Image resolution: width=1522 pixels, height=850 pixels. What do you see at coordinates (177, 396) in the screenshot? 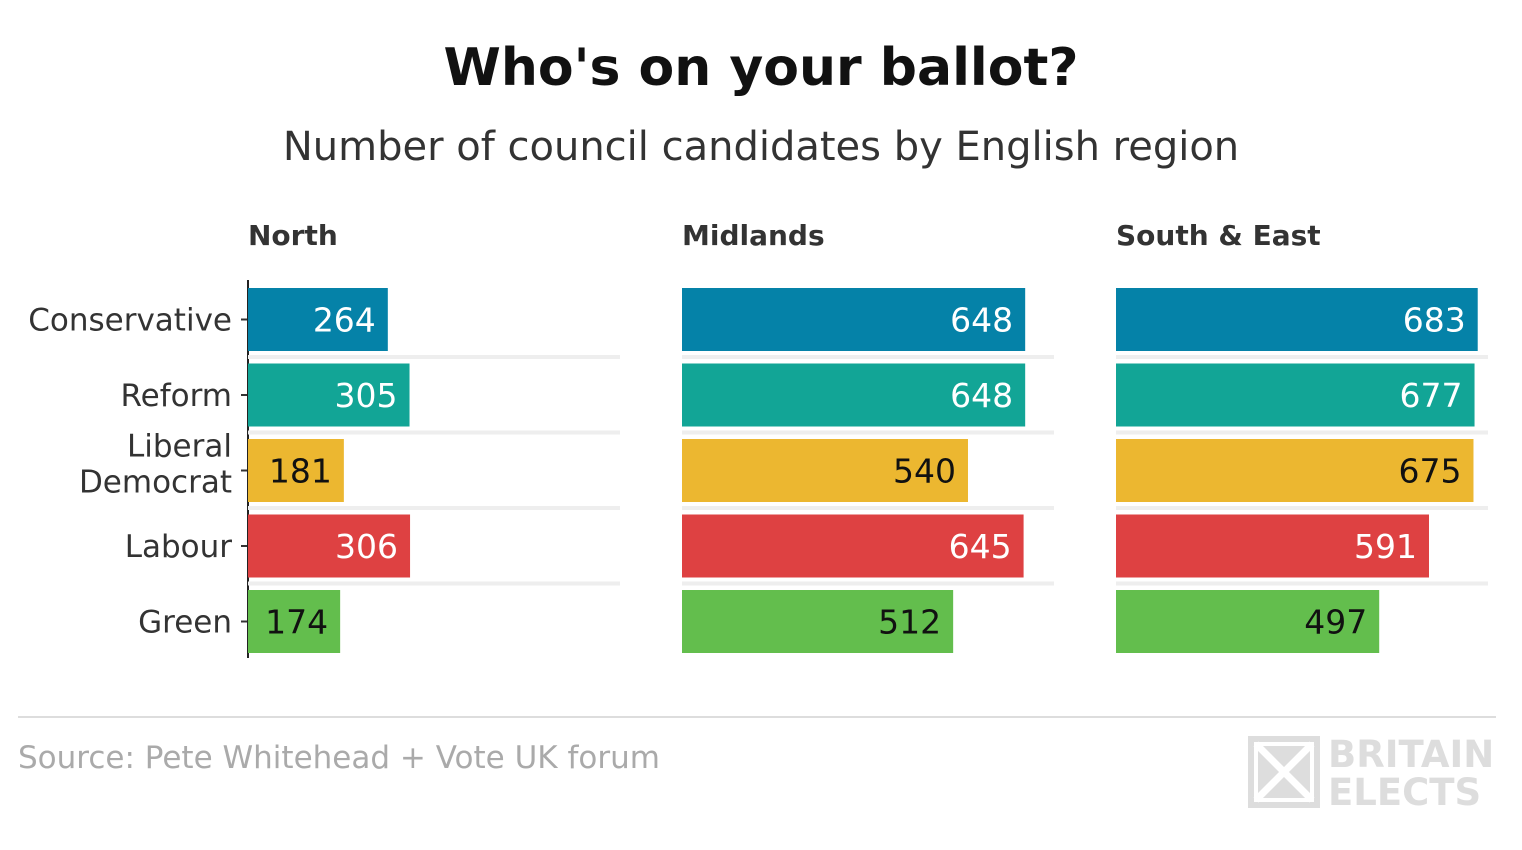
I see `category-label-reform: Reform` at bounding box center [177, 396].